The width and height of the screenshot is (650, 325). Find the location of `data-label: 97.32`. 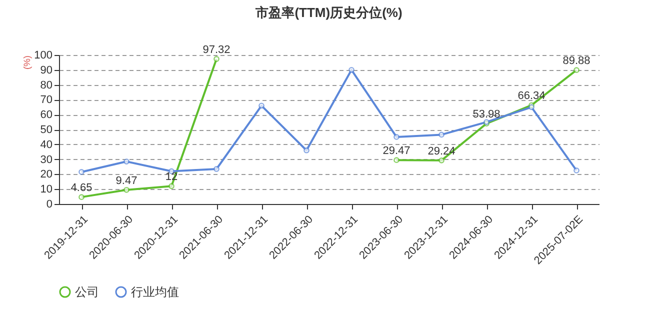

data-label: 97.32 is located at coordinates (216, 50).